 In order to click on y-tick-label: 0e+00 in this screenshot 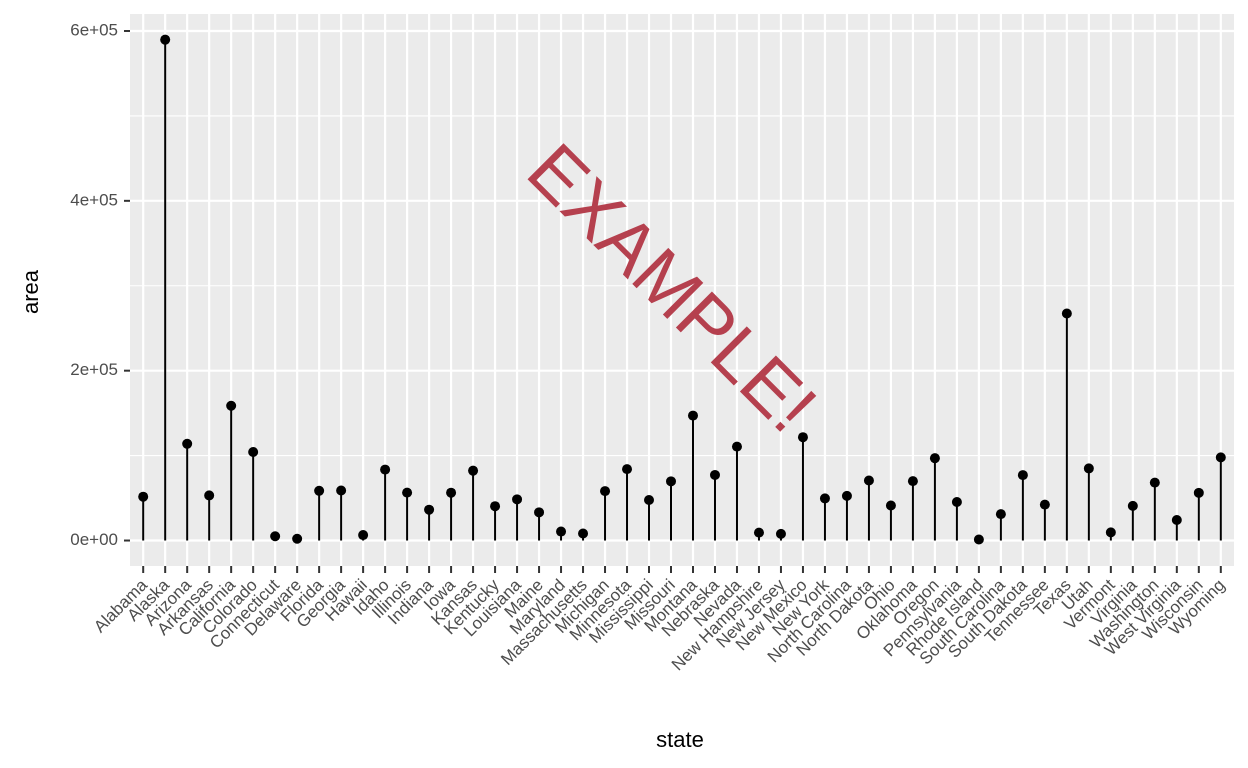, I will do `click(94, 539)`.